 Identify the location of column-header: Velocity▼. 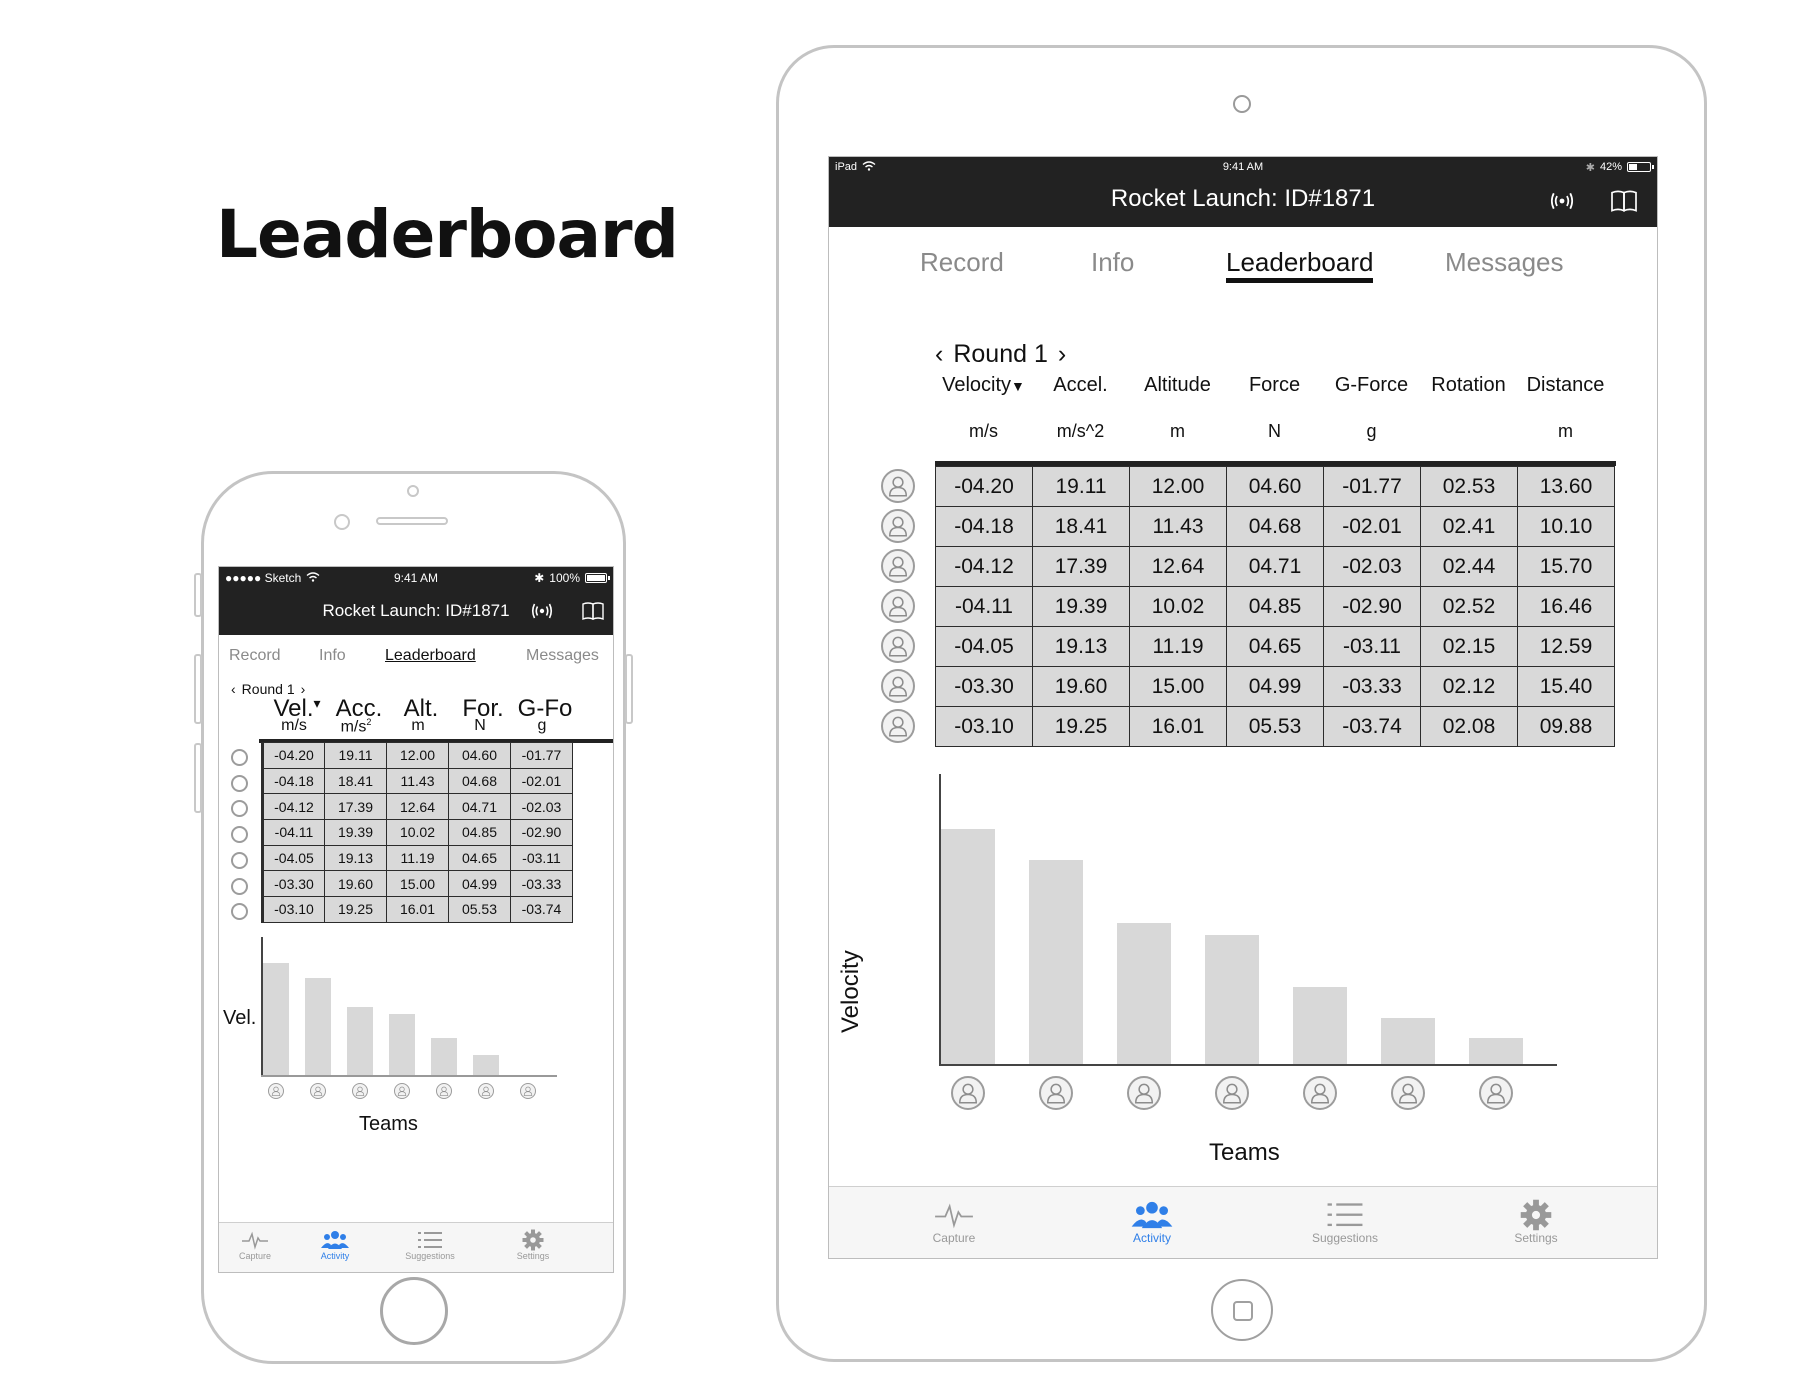
(983, 385).